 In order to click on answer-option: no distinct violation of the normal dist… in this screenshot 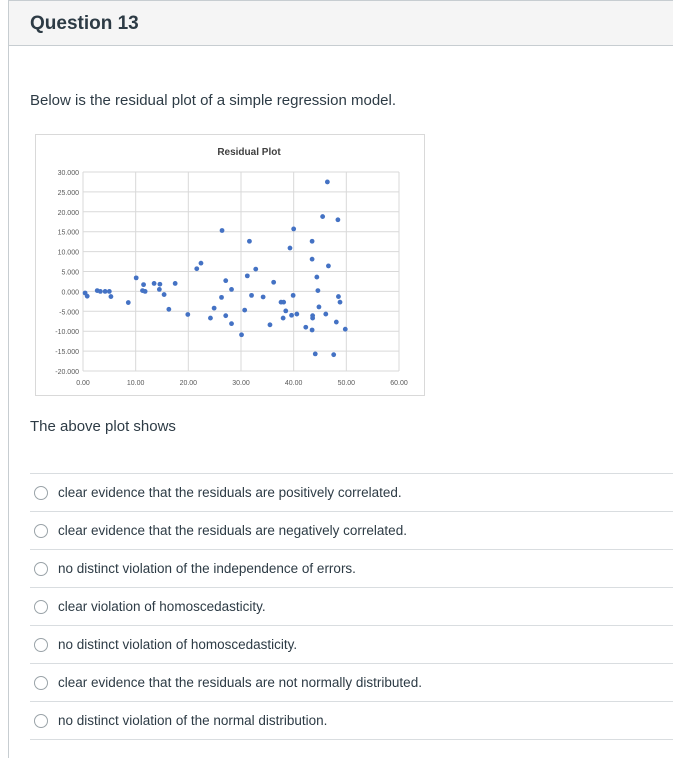, I will do `click(351, 720)`.